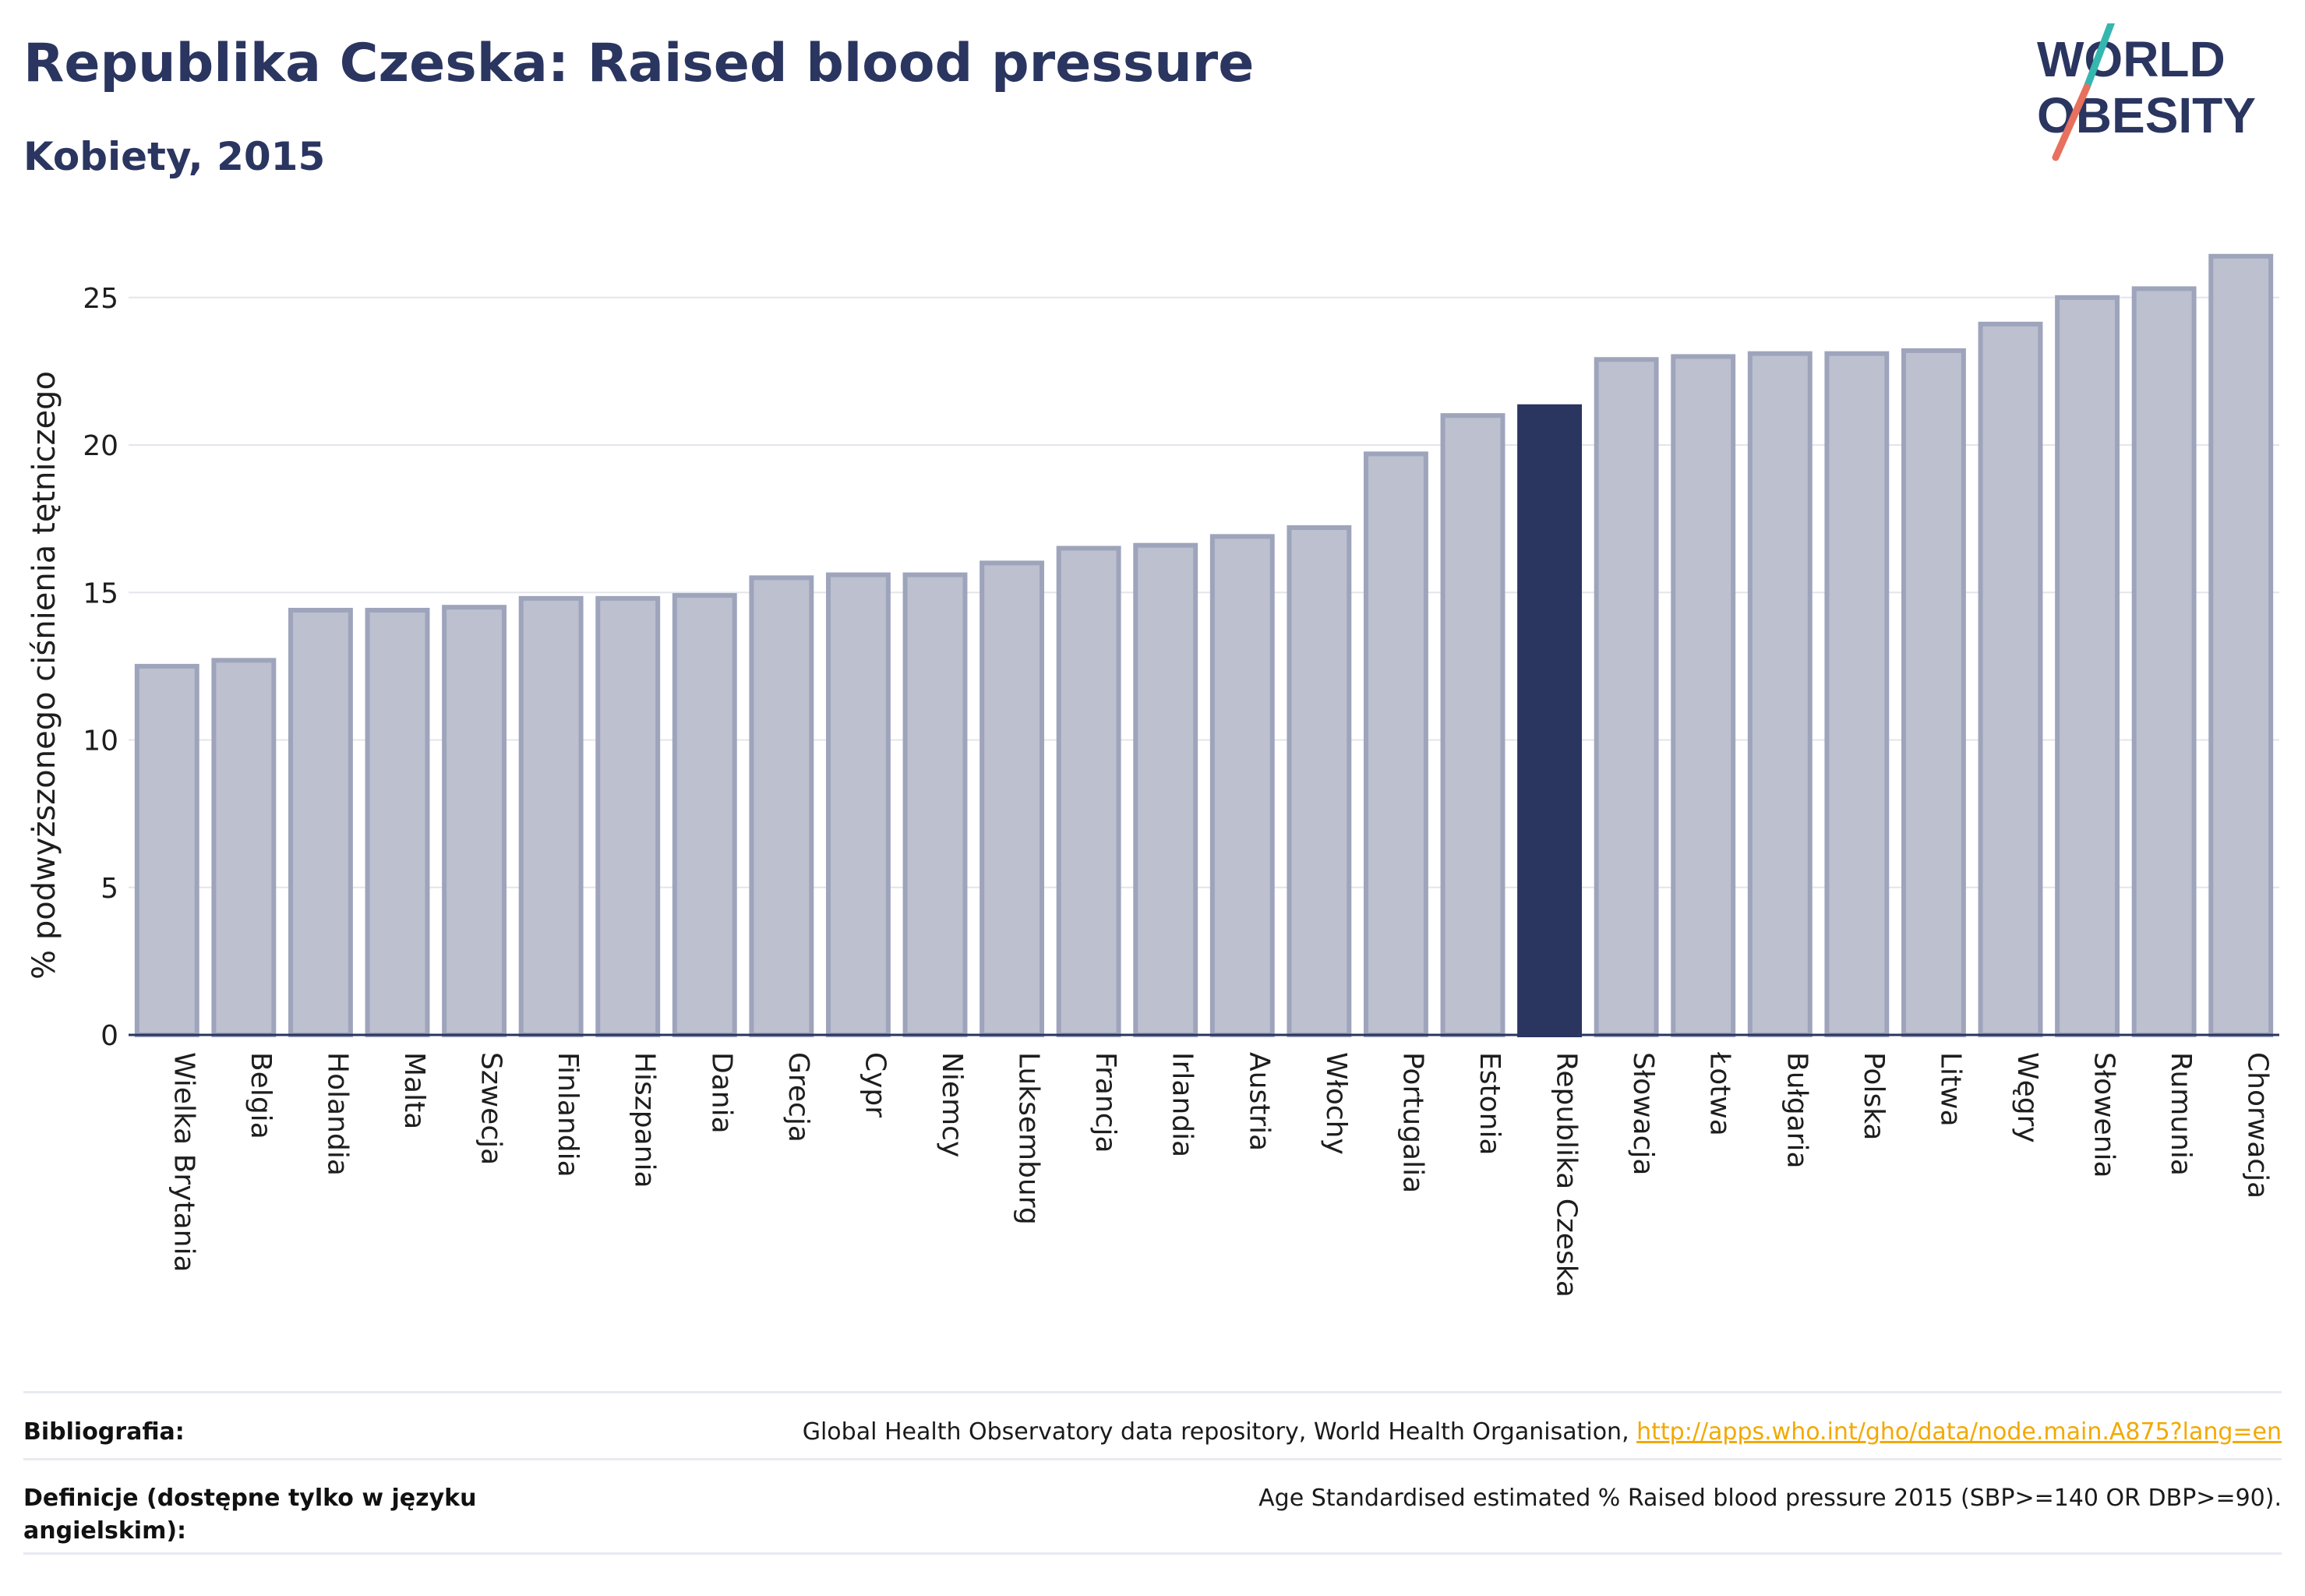 This screenshot has height=1596, width=2305. Describe the element at coordinates (1567, 1175) in the screenshot. I see `x-tick-label: Republika Czeska` at that location.